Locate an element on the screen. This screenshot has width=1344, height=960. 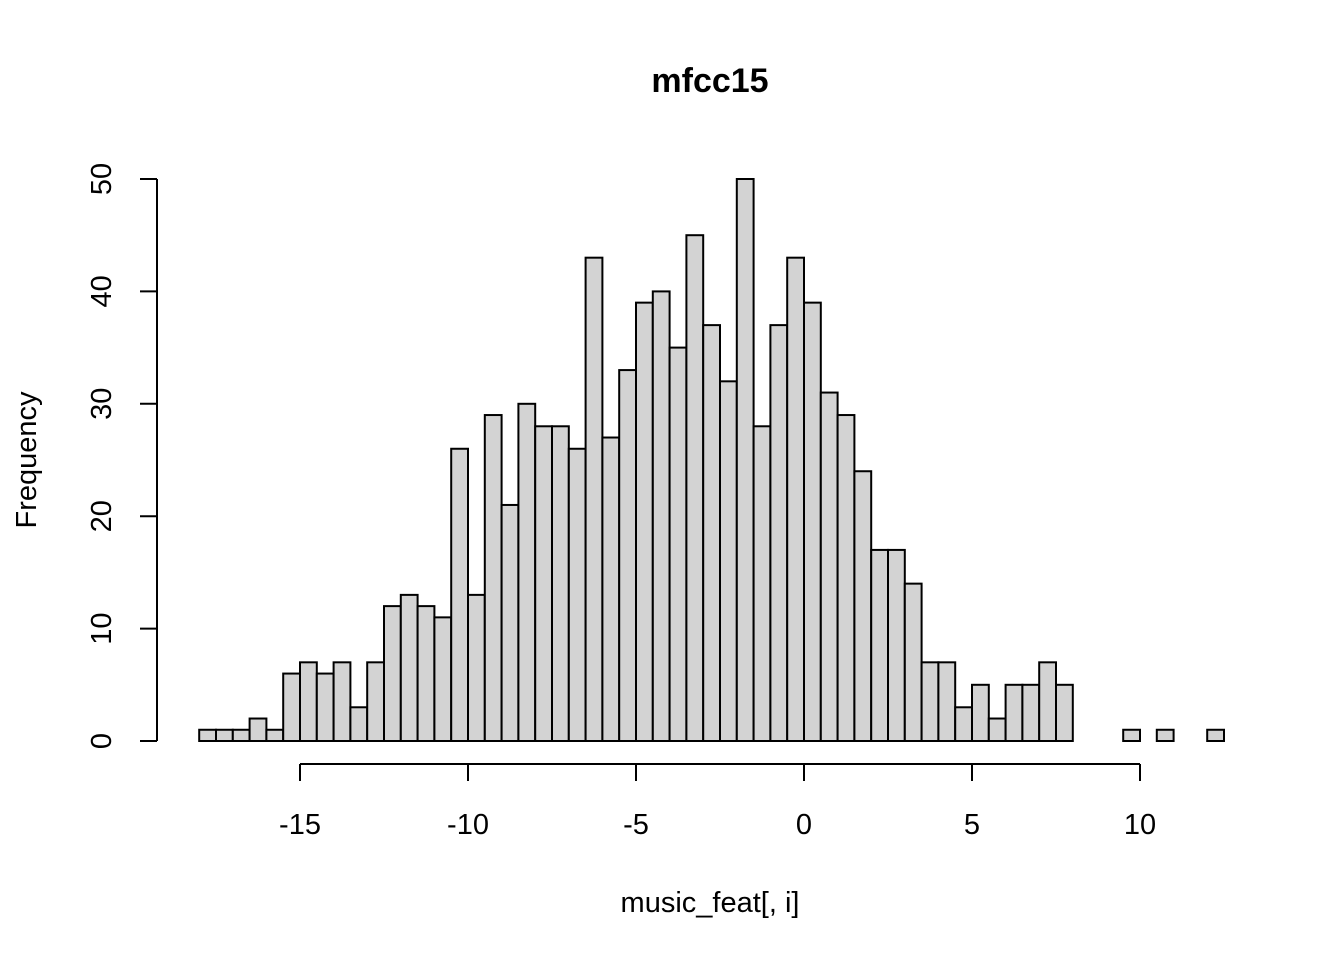
x-tick-label: -10 is located at coordinates (468, 825).